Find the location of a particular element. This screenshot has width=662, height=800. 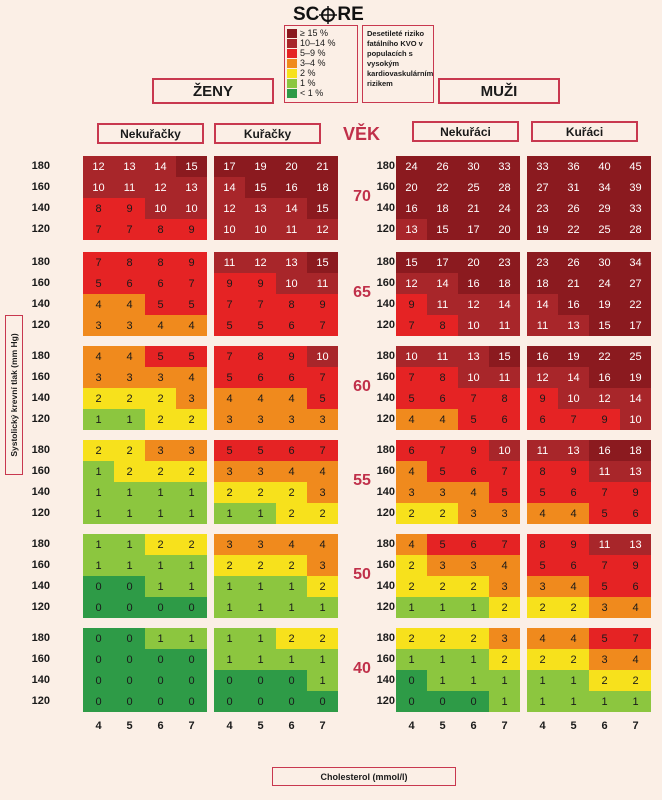

risk-cell: 31 is located at coordinates (573, 187).